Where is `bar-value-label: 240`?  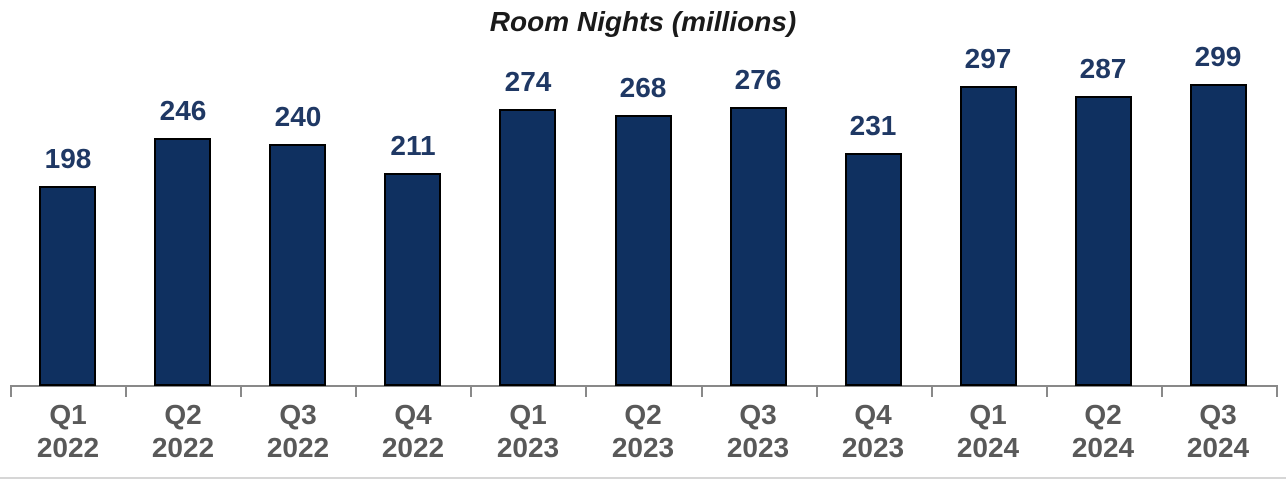 bar-value-label: 240 is located at coordinates (298, 116).